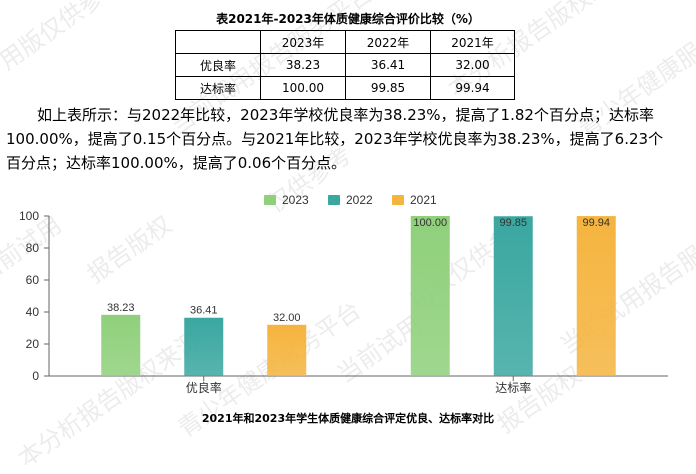  What do you see at coordinates (388, 42) in the screenshot?
I see `table-header-cell: 2022年` at bounding box center [388, 42].